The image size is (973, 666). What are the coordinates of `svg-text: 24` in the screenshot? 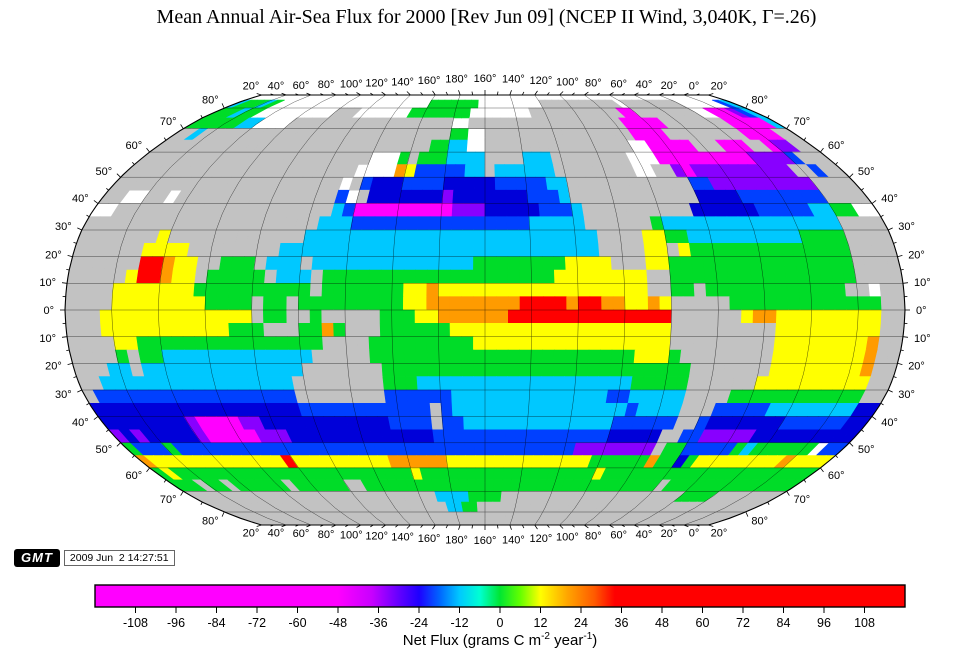 It's located at (581, 623).